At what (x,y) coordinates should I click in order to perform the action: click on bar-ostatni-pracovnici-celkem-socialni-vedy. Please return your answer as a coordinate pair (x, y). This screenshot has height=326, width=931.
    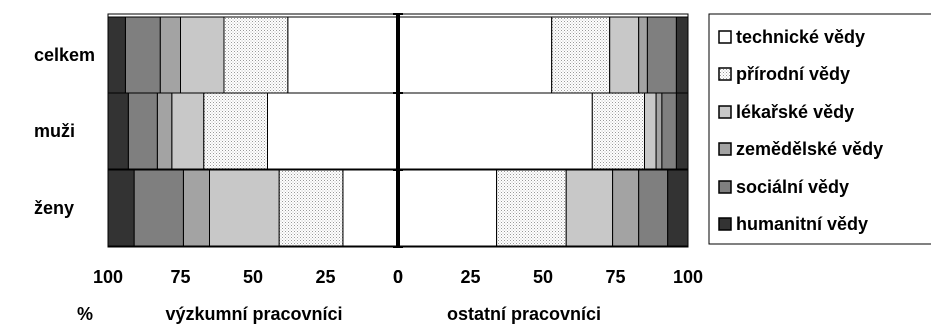
    Looking at the image, I should click on (661, 55).